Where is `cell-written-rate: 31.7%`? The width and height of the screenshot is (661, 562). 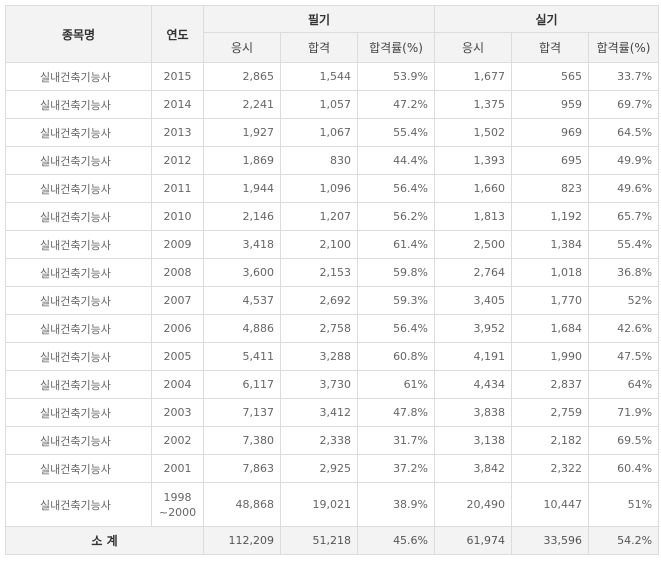
cell-written-rate: 31.7% is located at coordinates (396, 440).